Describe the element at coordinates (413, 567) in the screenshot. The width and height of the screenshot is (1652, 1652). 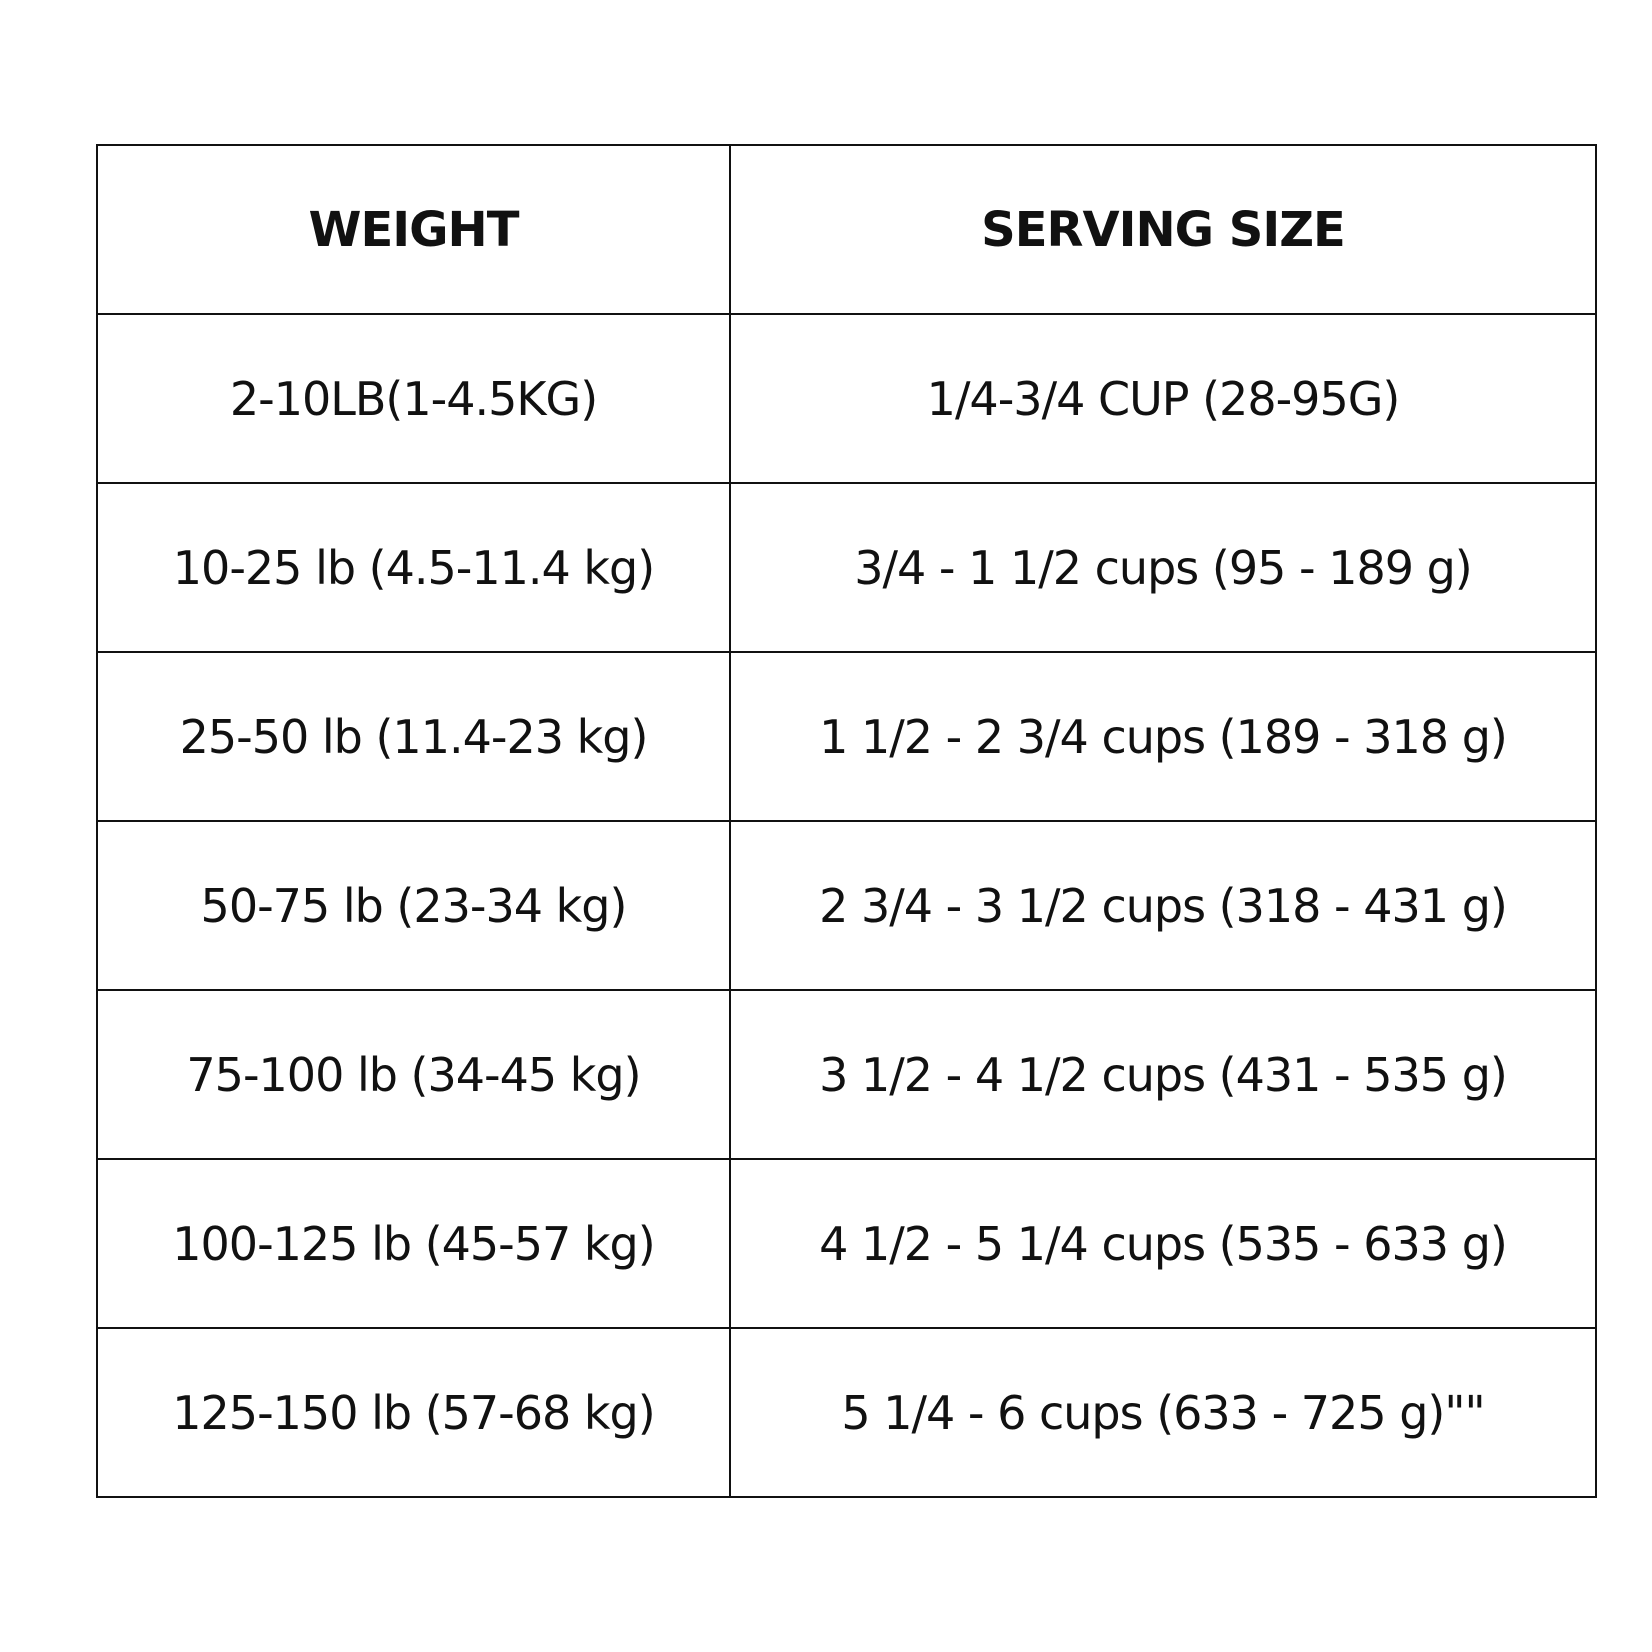
I see `table-cell: 10-25 lb (4.5-11.4 kg)` at that location.